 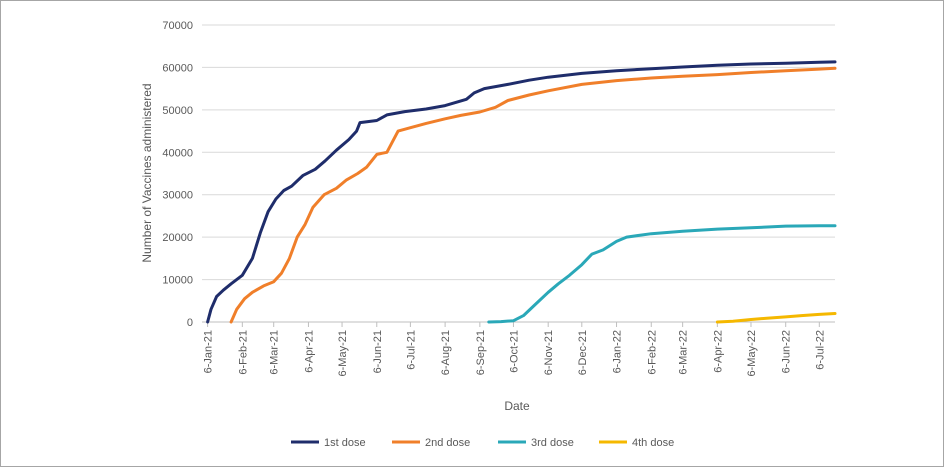 I want to click on x-tick-label: 6-Sep-21, so click(x=481, y=352).